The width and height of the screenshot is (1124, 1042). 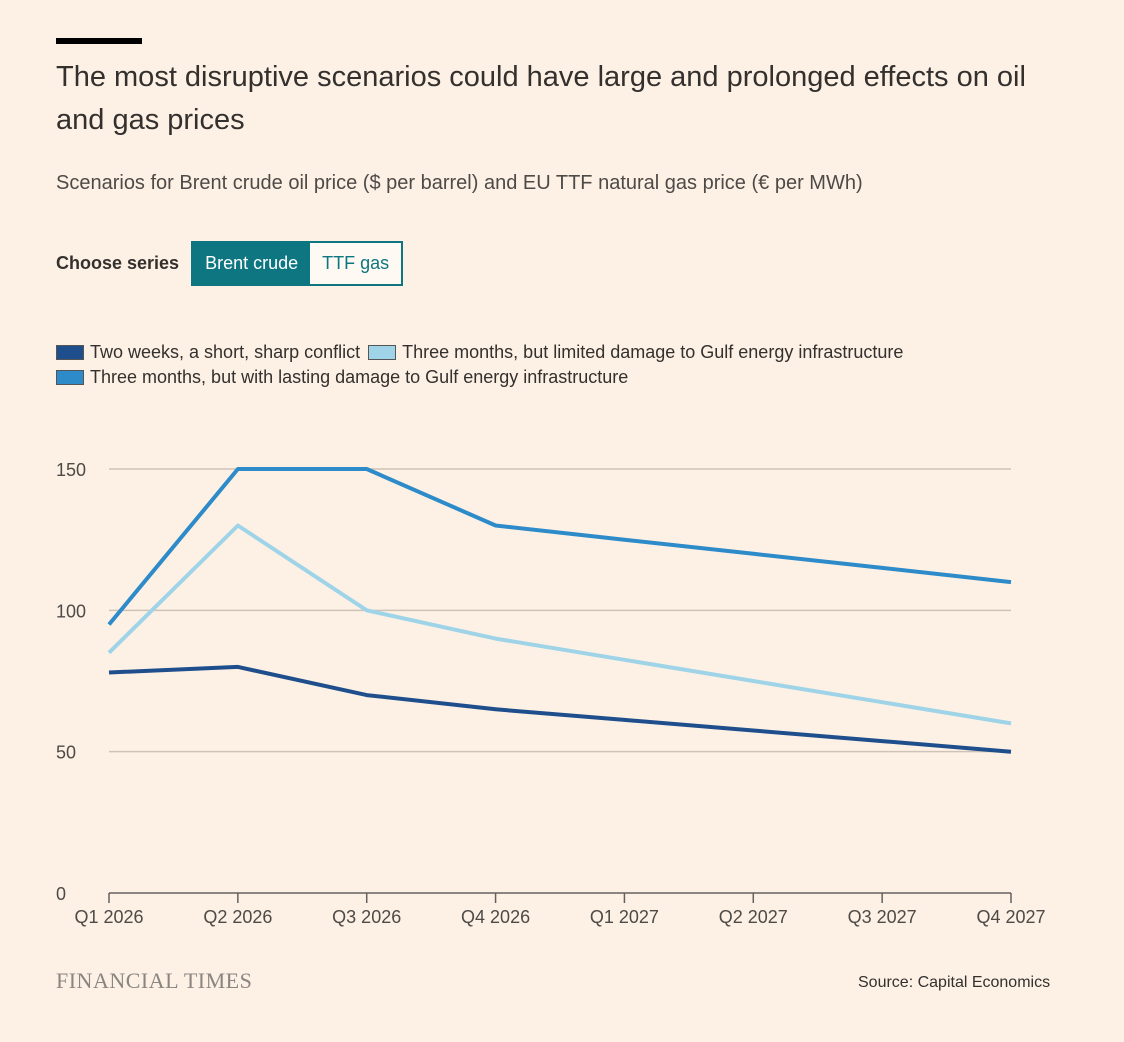 I want to click on brent-crude-button: Brent crude, so click(x=252, y=263).